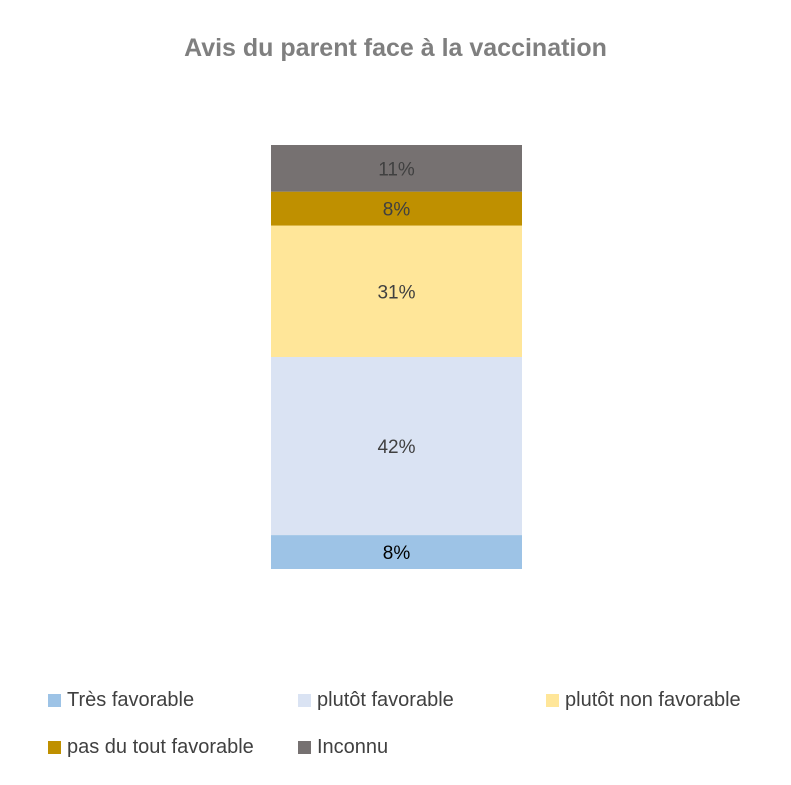  I want to click on data-label-5: 11%, so click(396, 169).